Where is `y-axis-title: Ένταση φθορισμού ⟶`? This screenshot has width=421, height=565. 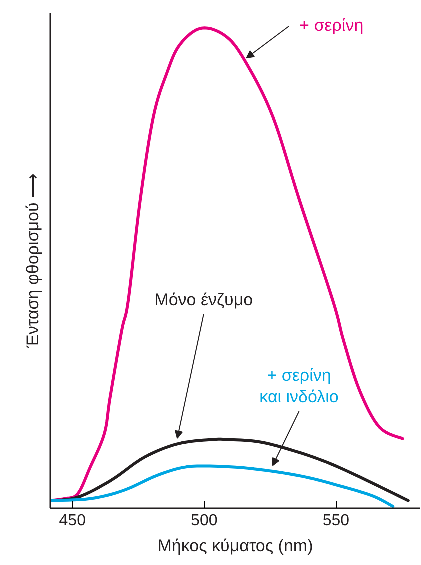
y-axis-title: Ένταση φθορισμού ⟶ is located at coordinates (33, 261).